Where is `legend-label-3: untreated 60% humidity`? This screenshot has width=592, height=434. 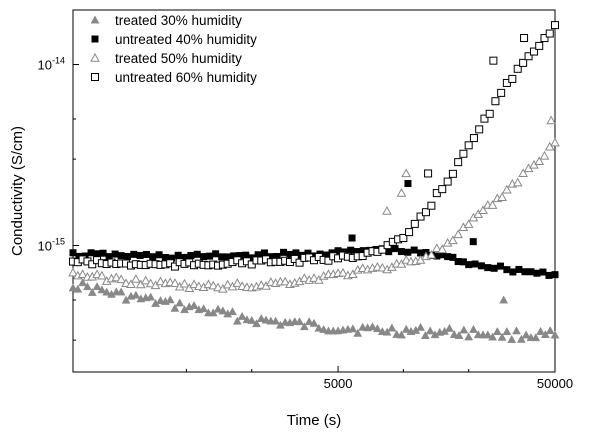 legend-label-3: untreated 60% humidity is located at coordinates (186, 77).